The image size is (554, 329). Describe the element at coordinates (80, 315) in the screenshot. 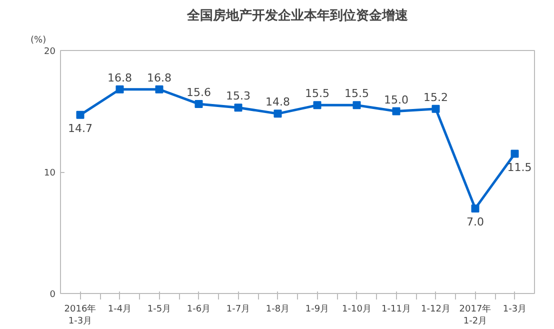

I see `x-tick-label: 2016年 1-3月` at that location.